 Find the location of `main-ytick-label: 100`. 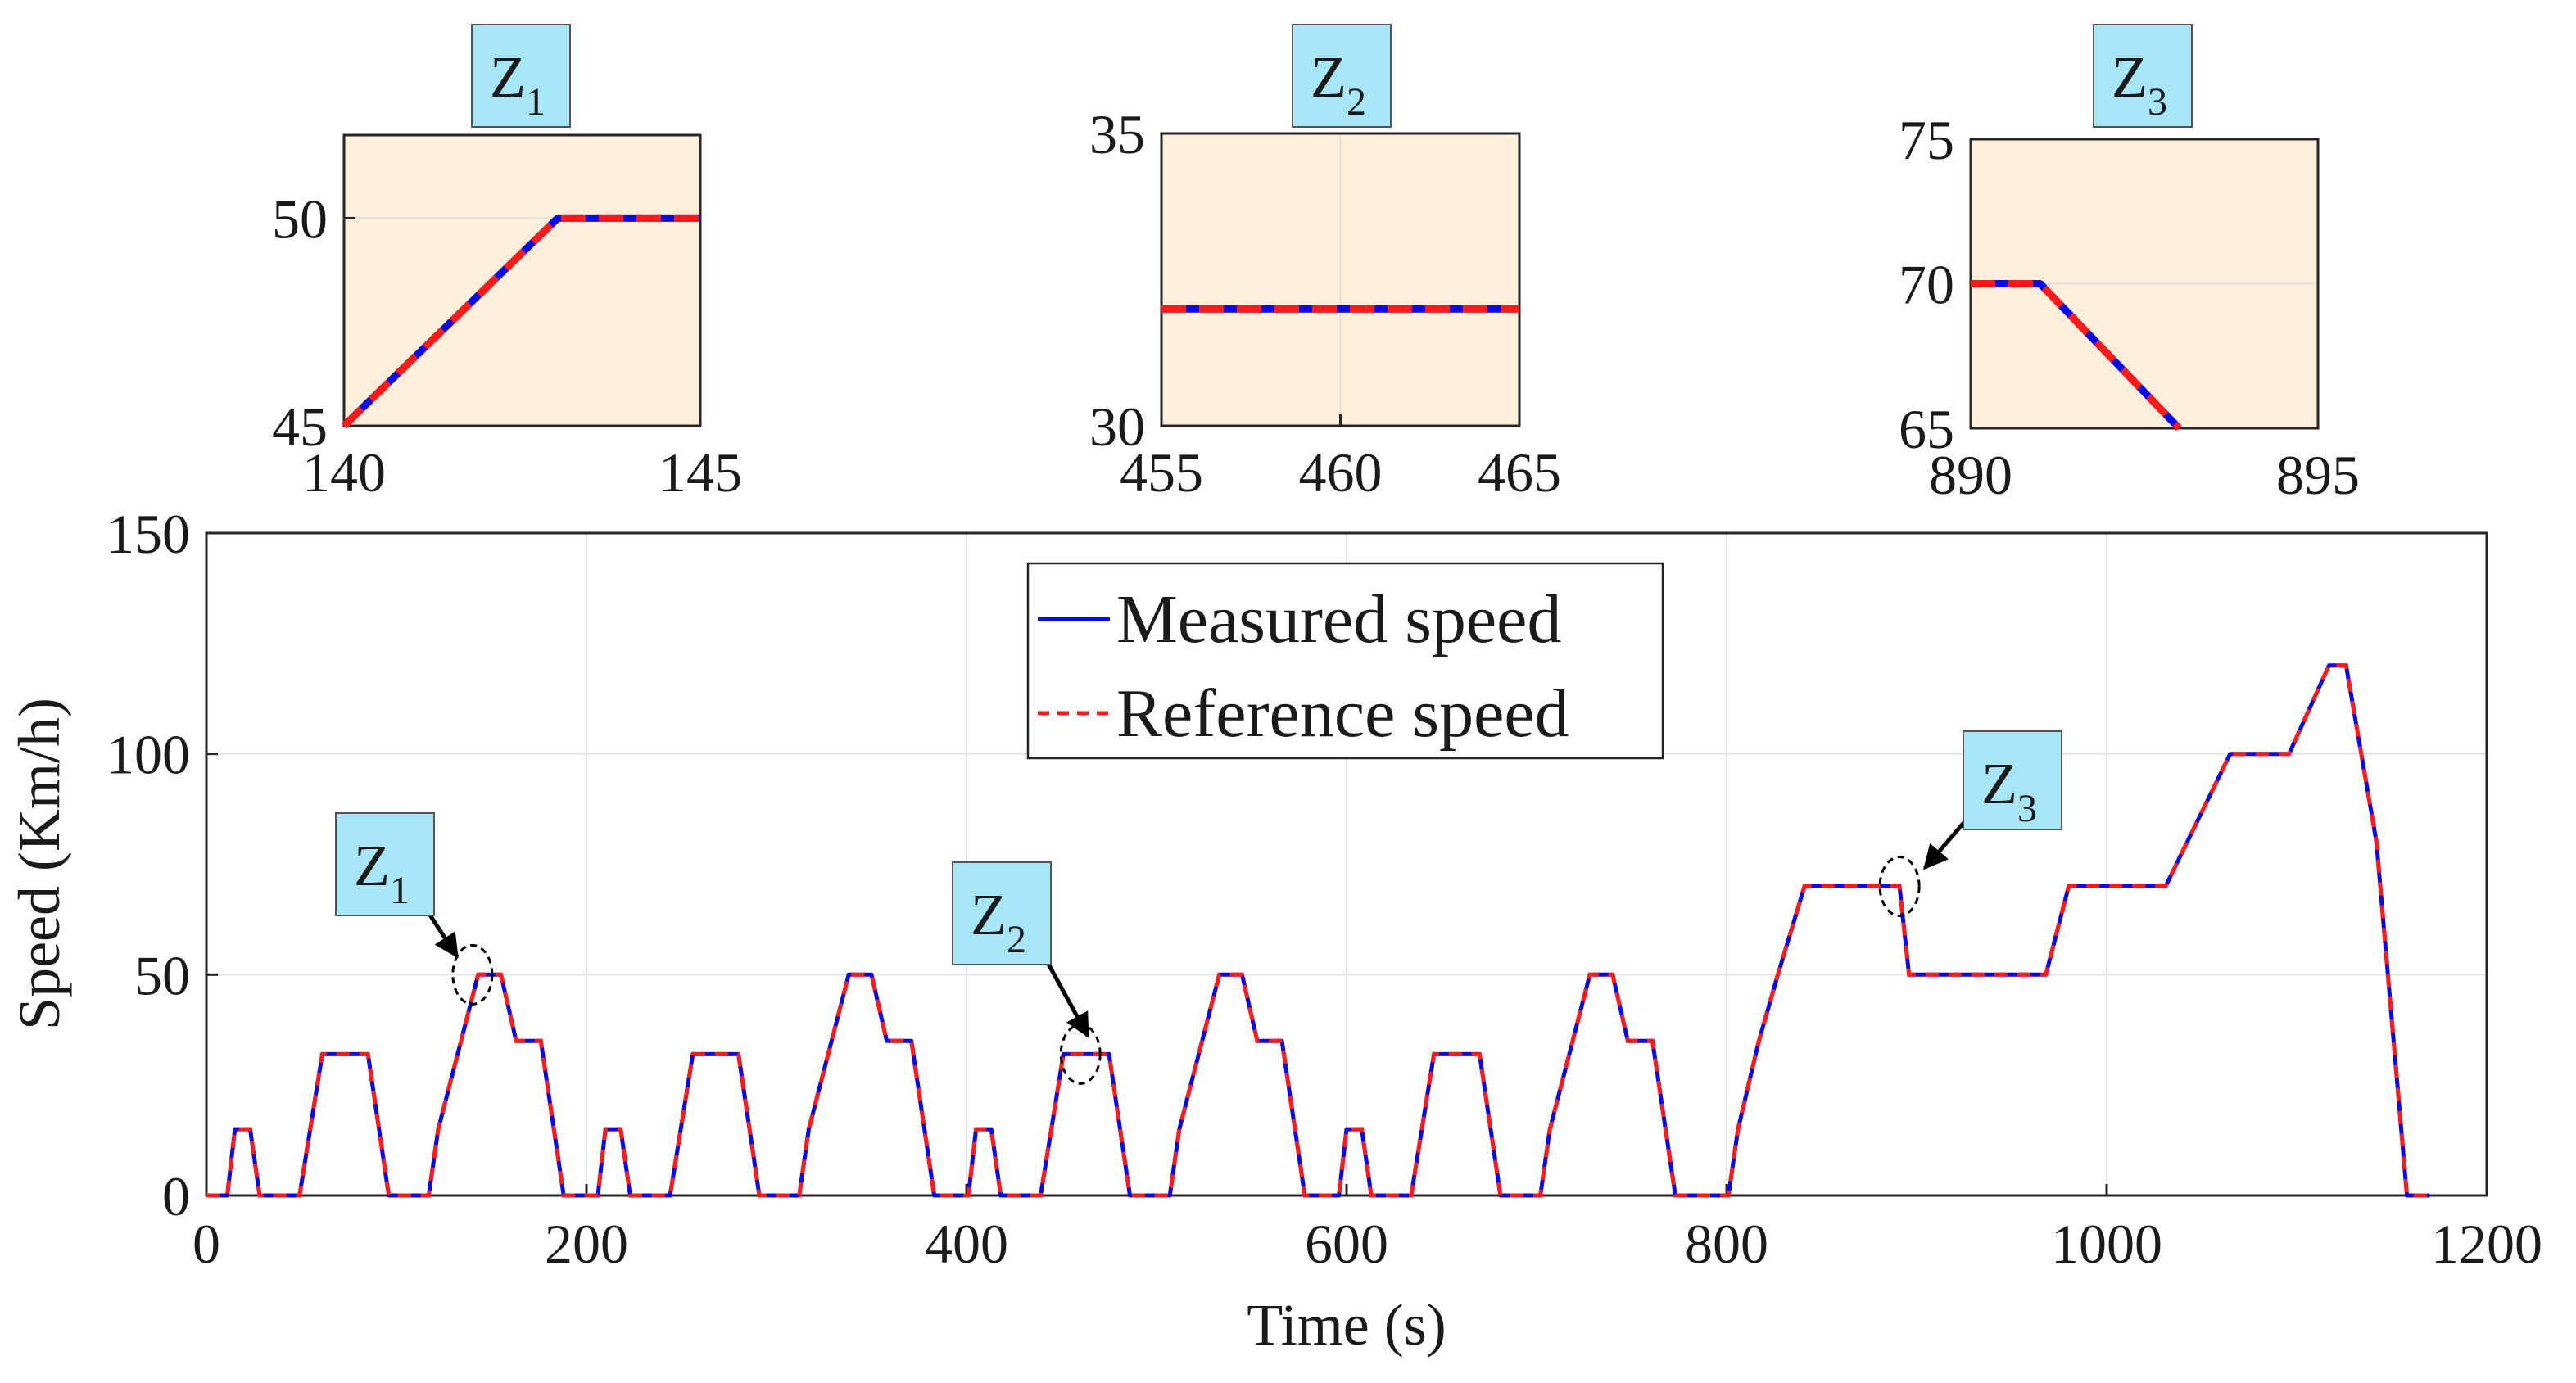

main-ytick-label: 100 is located at coordinates (148, 755).